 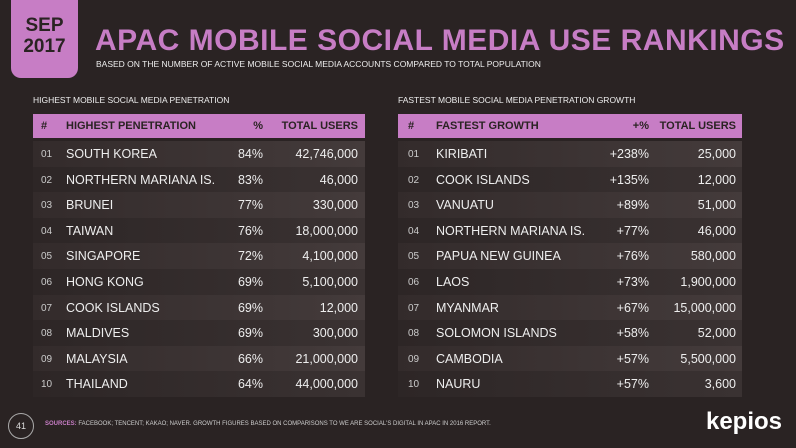 What do you see at coordinates (250, 179) in the screenshot?
I see `table-cell: 83%` at bounding box center [250, 179].